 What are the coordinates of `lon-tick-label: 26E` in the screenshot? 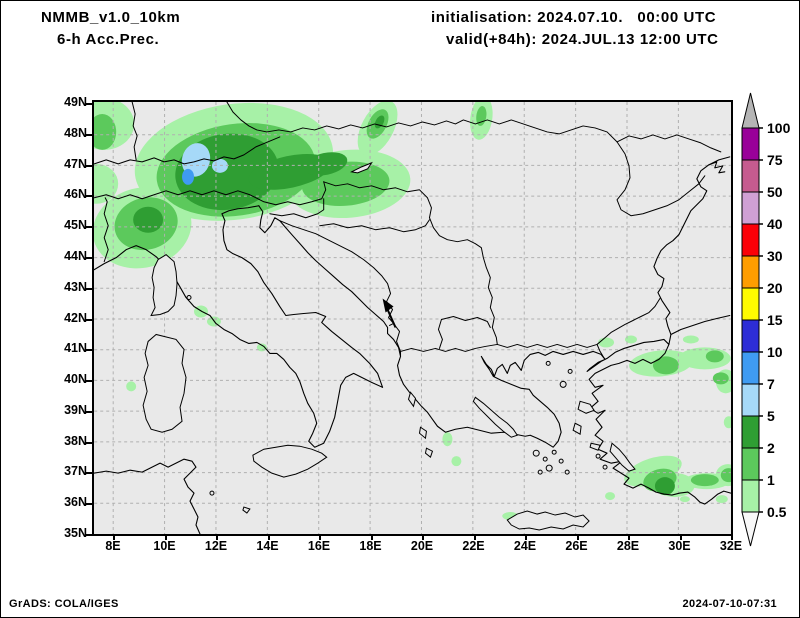 It's located at (576, 546).